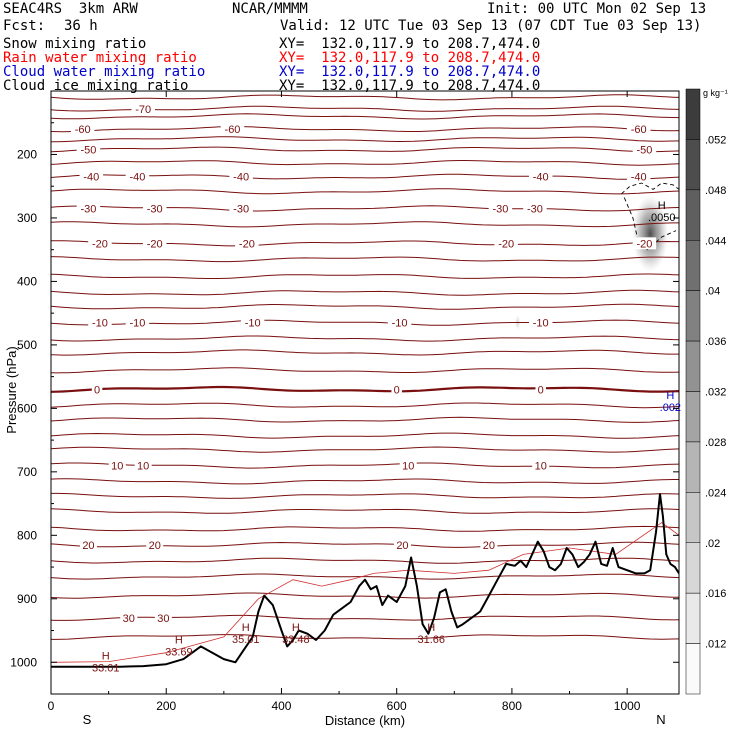  Describe the element at coordinates (660, 719) in the screenshot. I see `north-end-label: N` at that location.